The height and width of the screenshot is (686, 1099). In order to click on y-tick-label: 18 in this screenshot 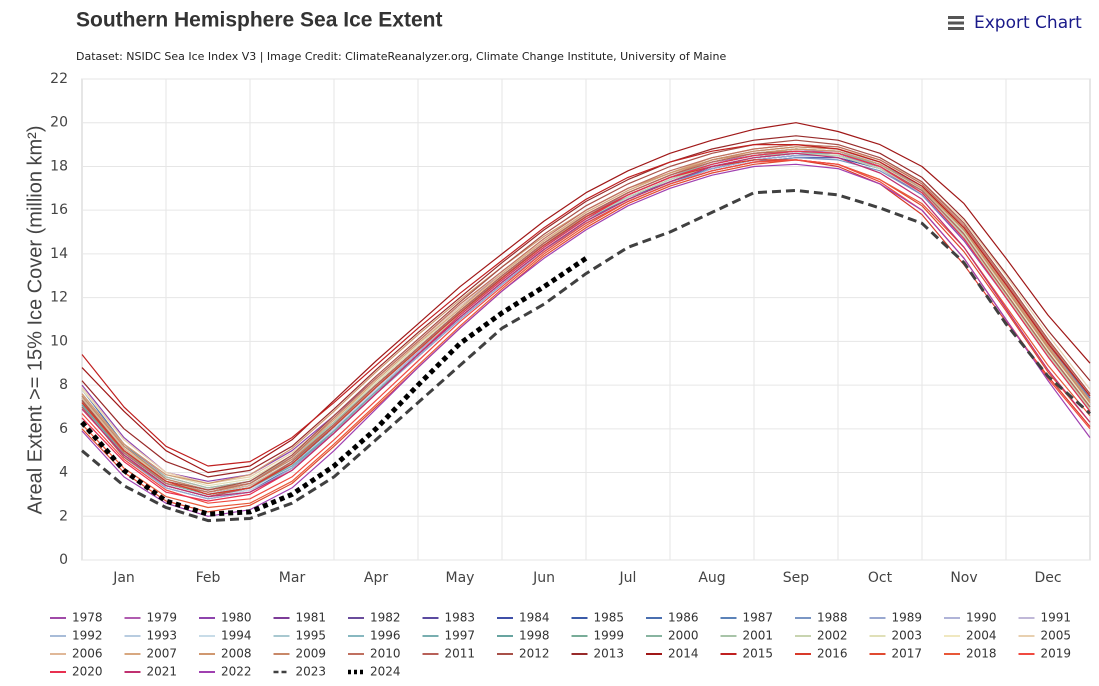, I will do `click(59, 166)`.